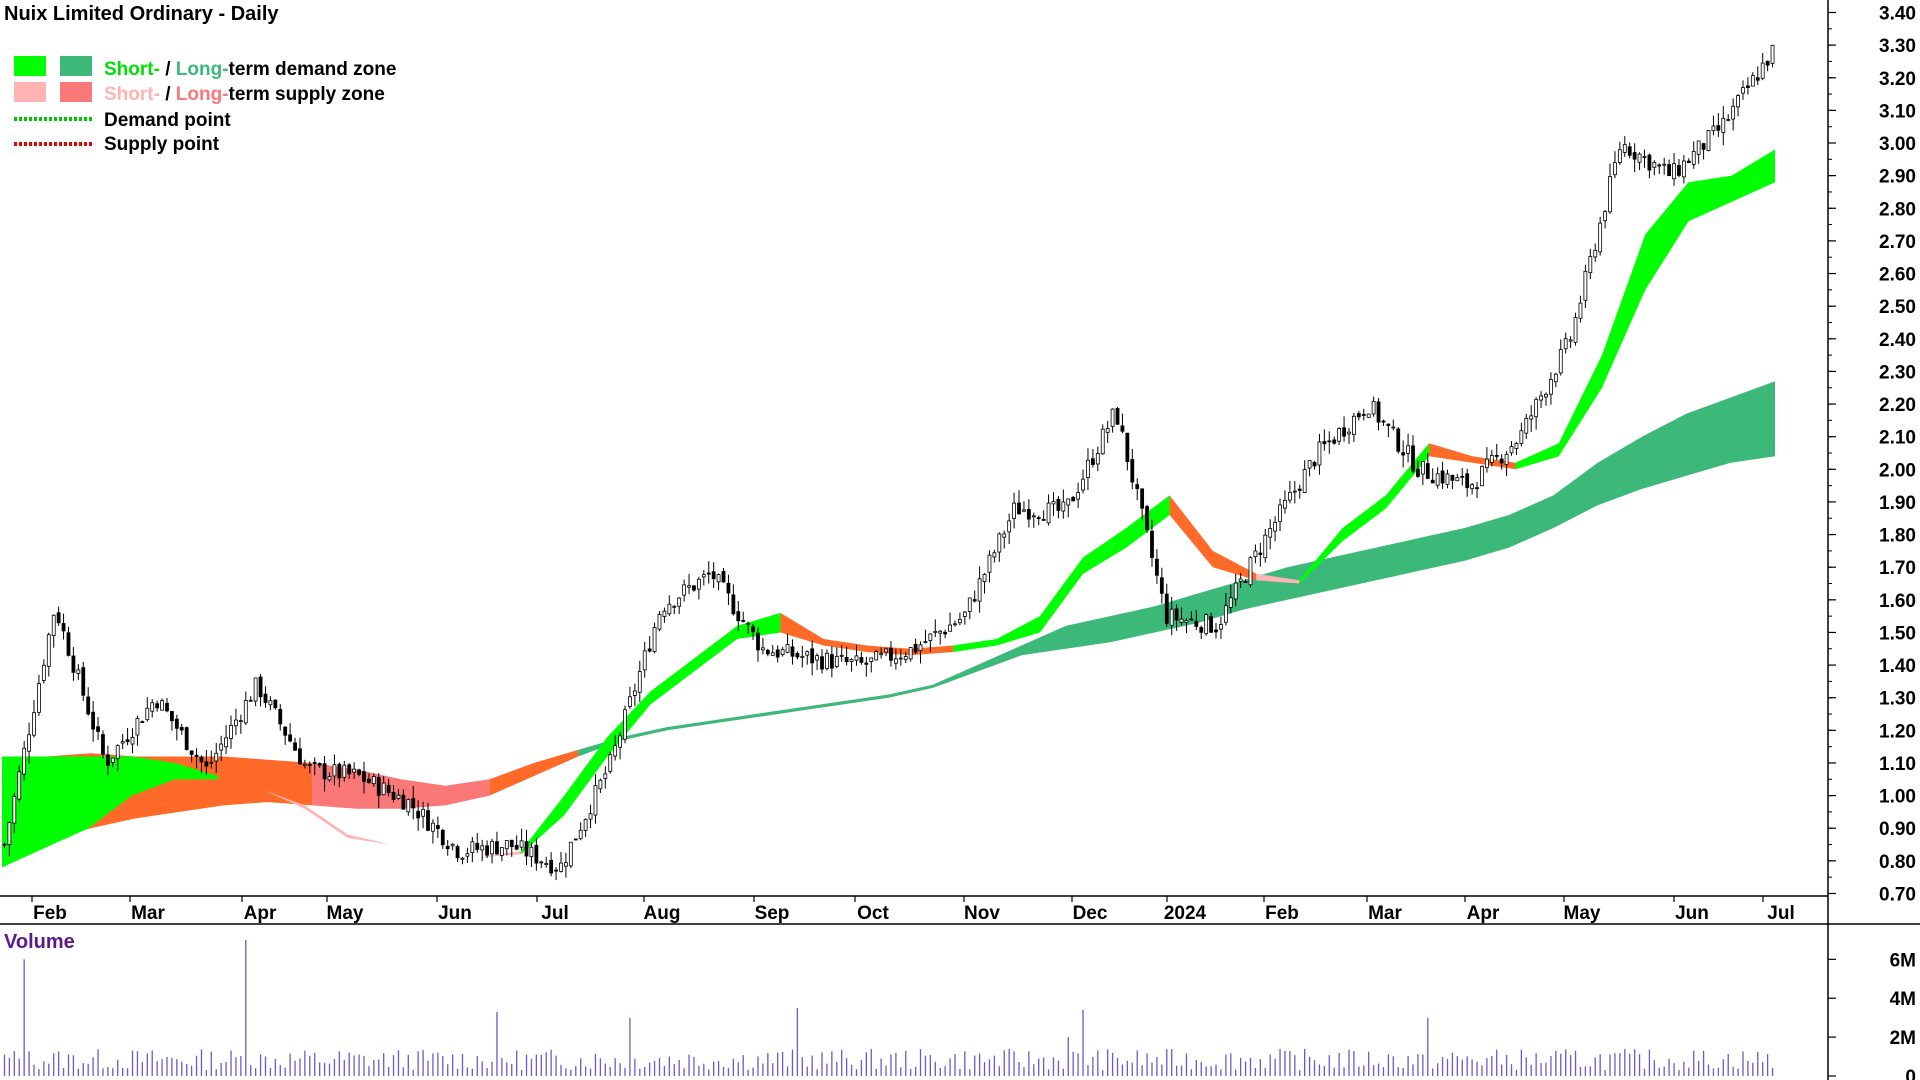  What do you see at coordinates (1903, 999) in the screenshot?
I see `volume-y-tick-label: 4M` at bounding box center [1903, 999].